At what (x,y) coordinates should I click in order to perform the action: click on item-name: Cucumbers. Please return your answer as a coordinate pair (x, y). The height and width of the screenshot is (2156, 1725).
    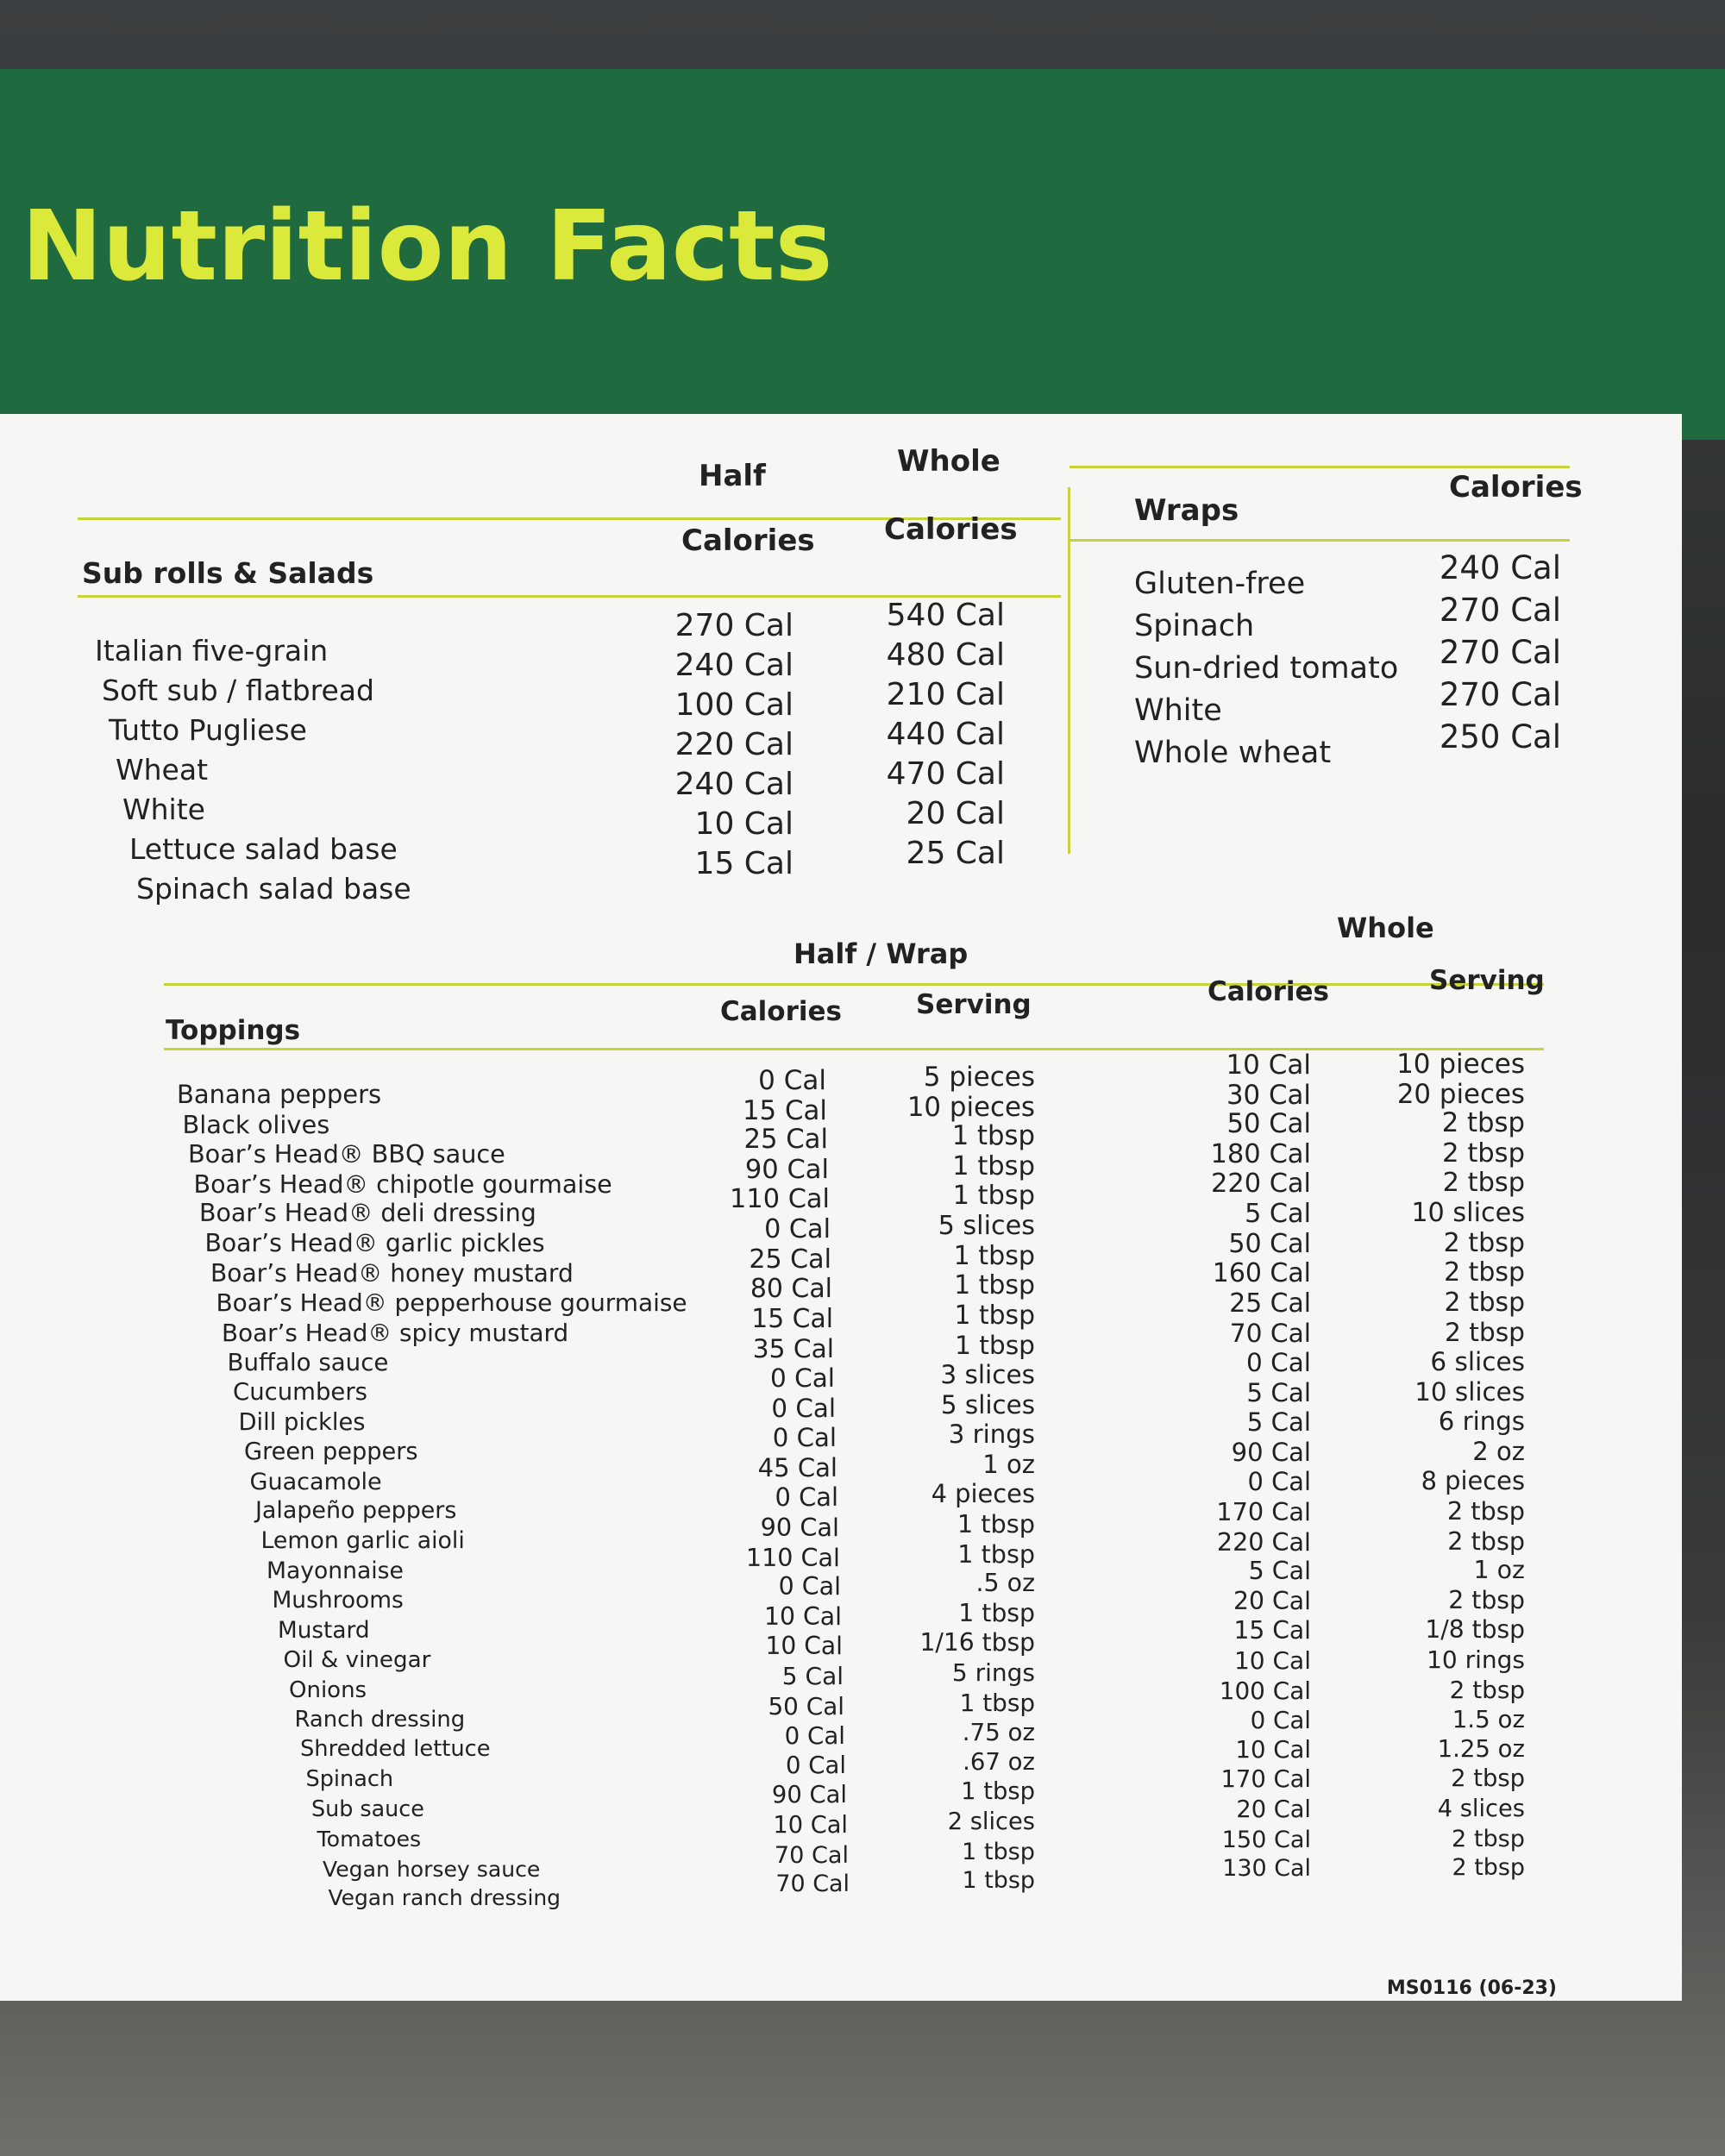
    Looking at the image, I should click on (300, 1392).